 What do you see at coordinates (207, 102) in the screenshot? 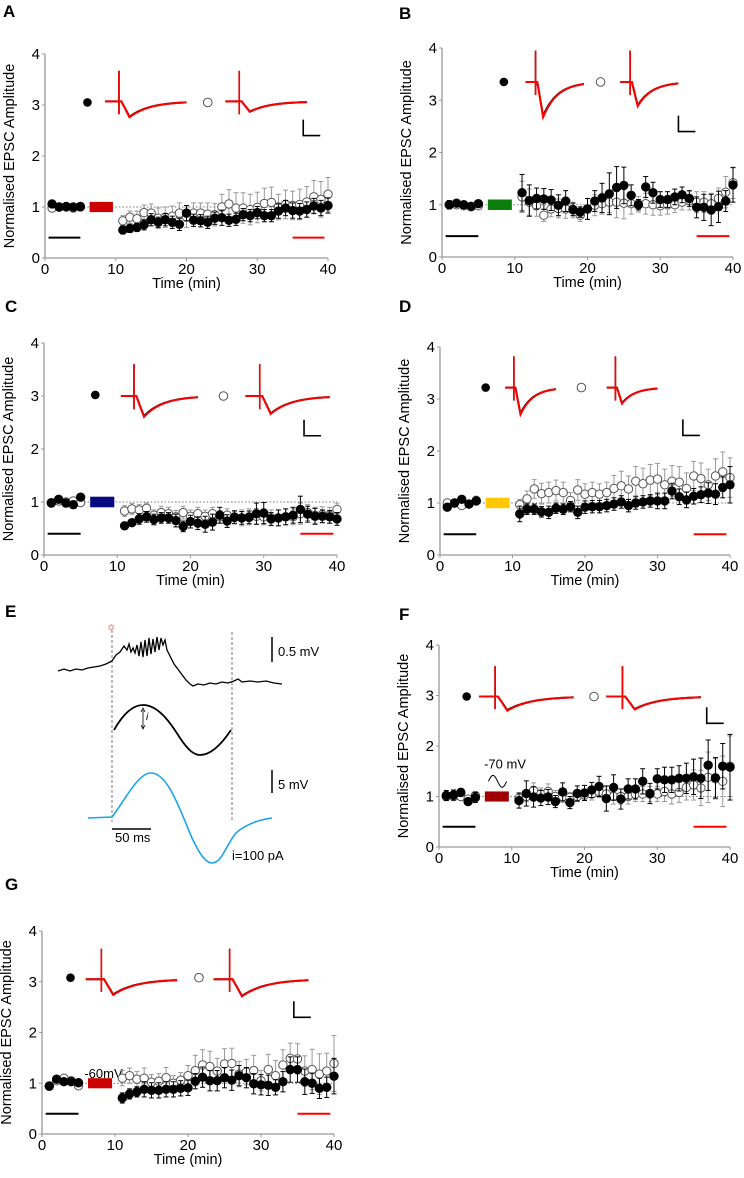
I see `open-marker-legend-icon` at bounding box center [207, 102].